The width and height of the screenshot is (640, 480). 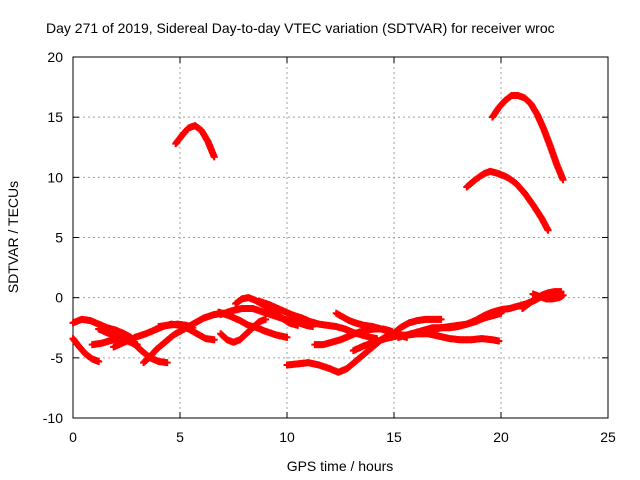 I want to click on x-tick-label: 25, so click(x=608, y=437).